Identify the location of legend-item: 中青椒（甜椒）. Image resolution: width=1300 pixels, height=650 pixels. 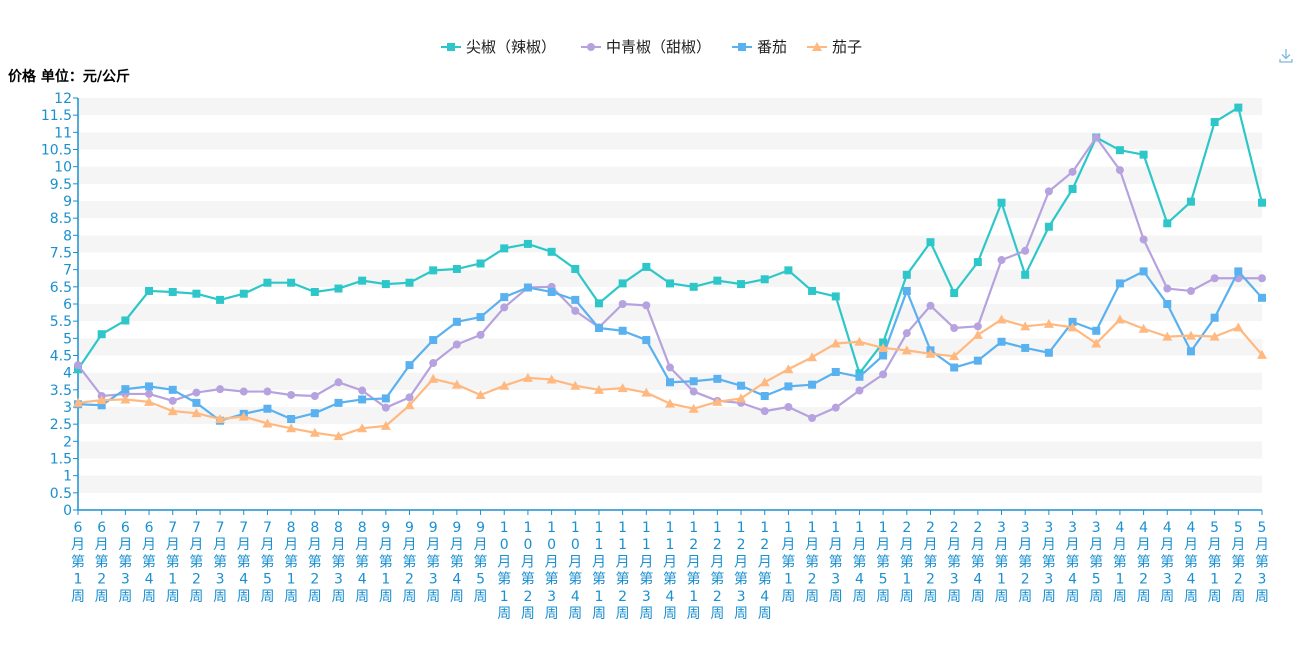
(646, 47).